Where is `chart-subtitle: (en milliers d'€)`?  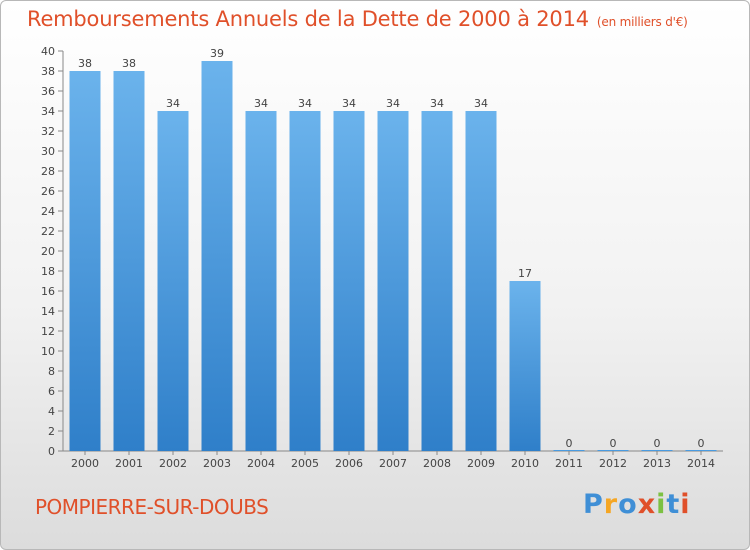
chart-subtitle: (en milliers d'€) is located at coordinates (642, 22).